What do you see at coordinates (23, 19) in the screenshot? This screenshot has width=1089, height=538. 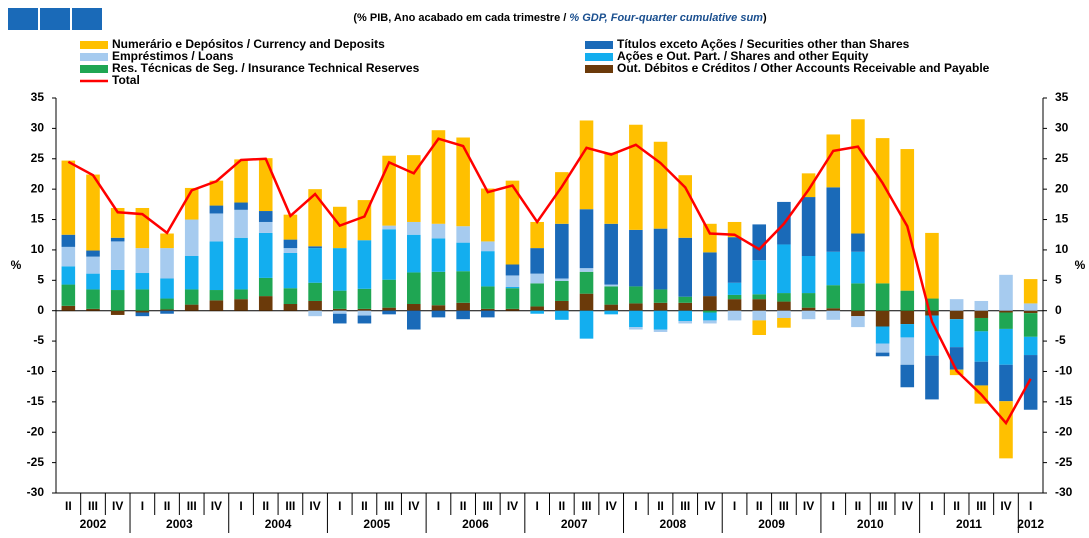 I see `logo-block` at bounding box center [23, 19].